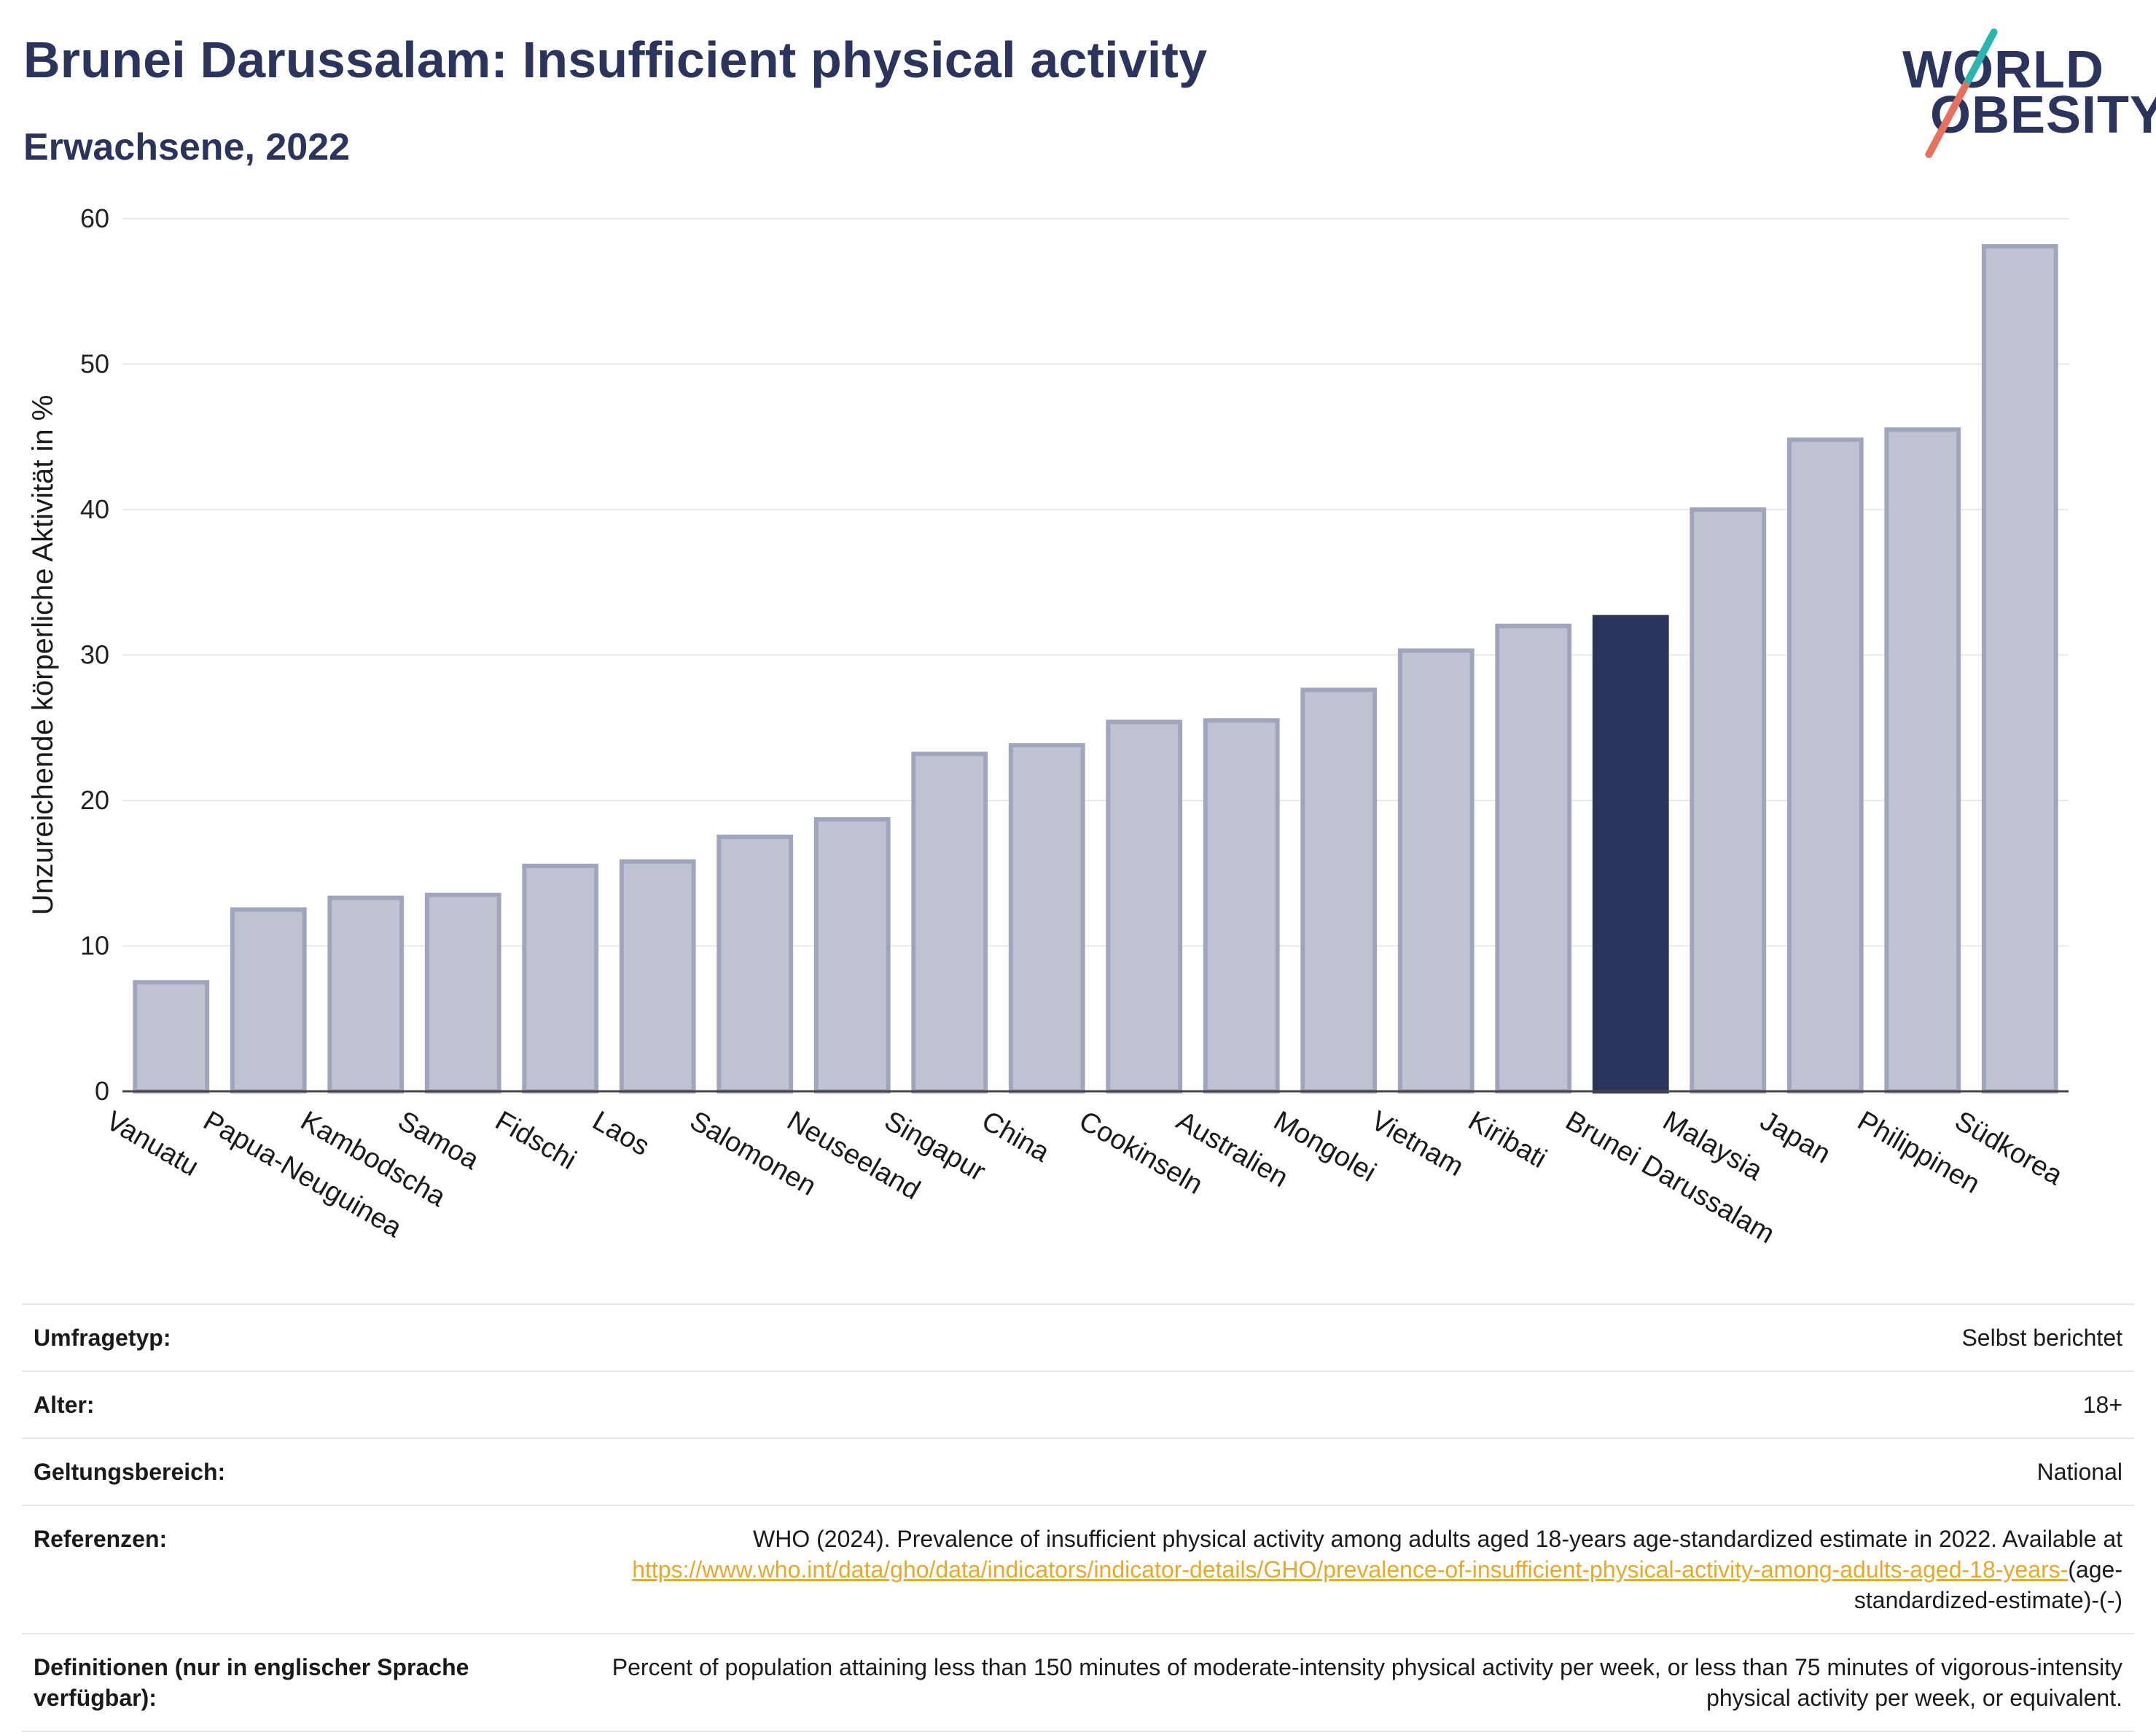 The width and height of the screenshot is (2156, 1735). What do you see at coordinates (95, 800) in the screenshot?
I see `y-tick-label: 20` at bounding box center [95, 800].